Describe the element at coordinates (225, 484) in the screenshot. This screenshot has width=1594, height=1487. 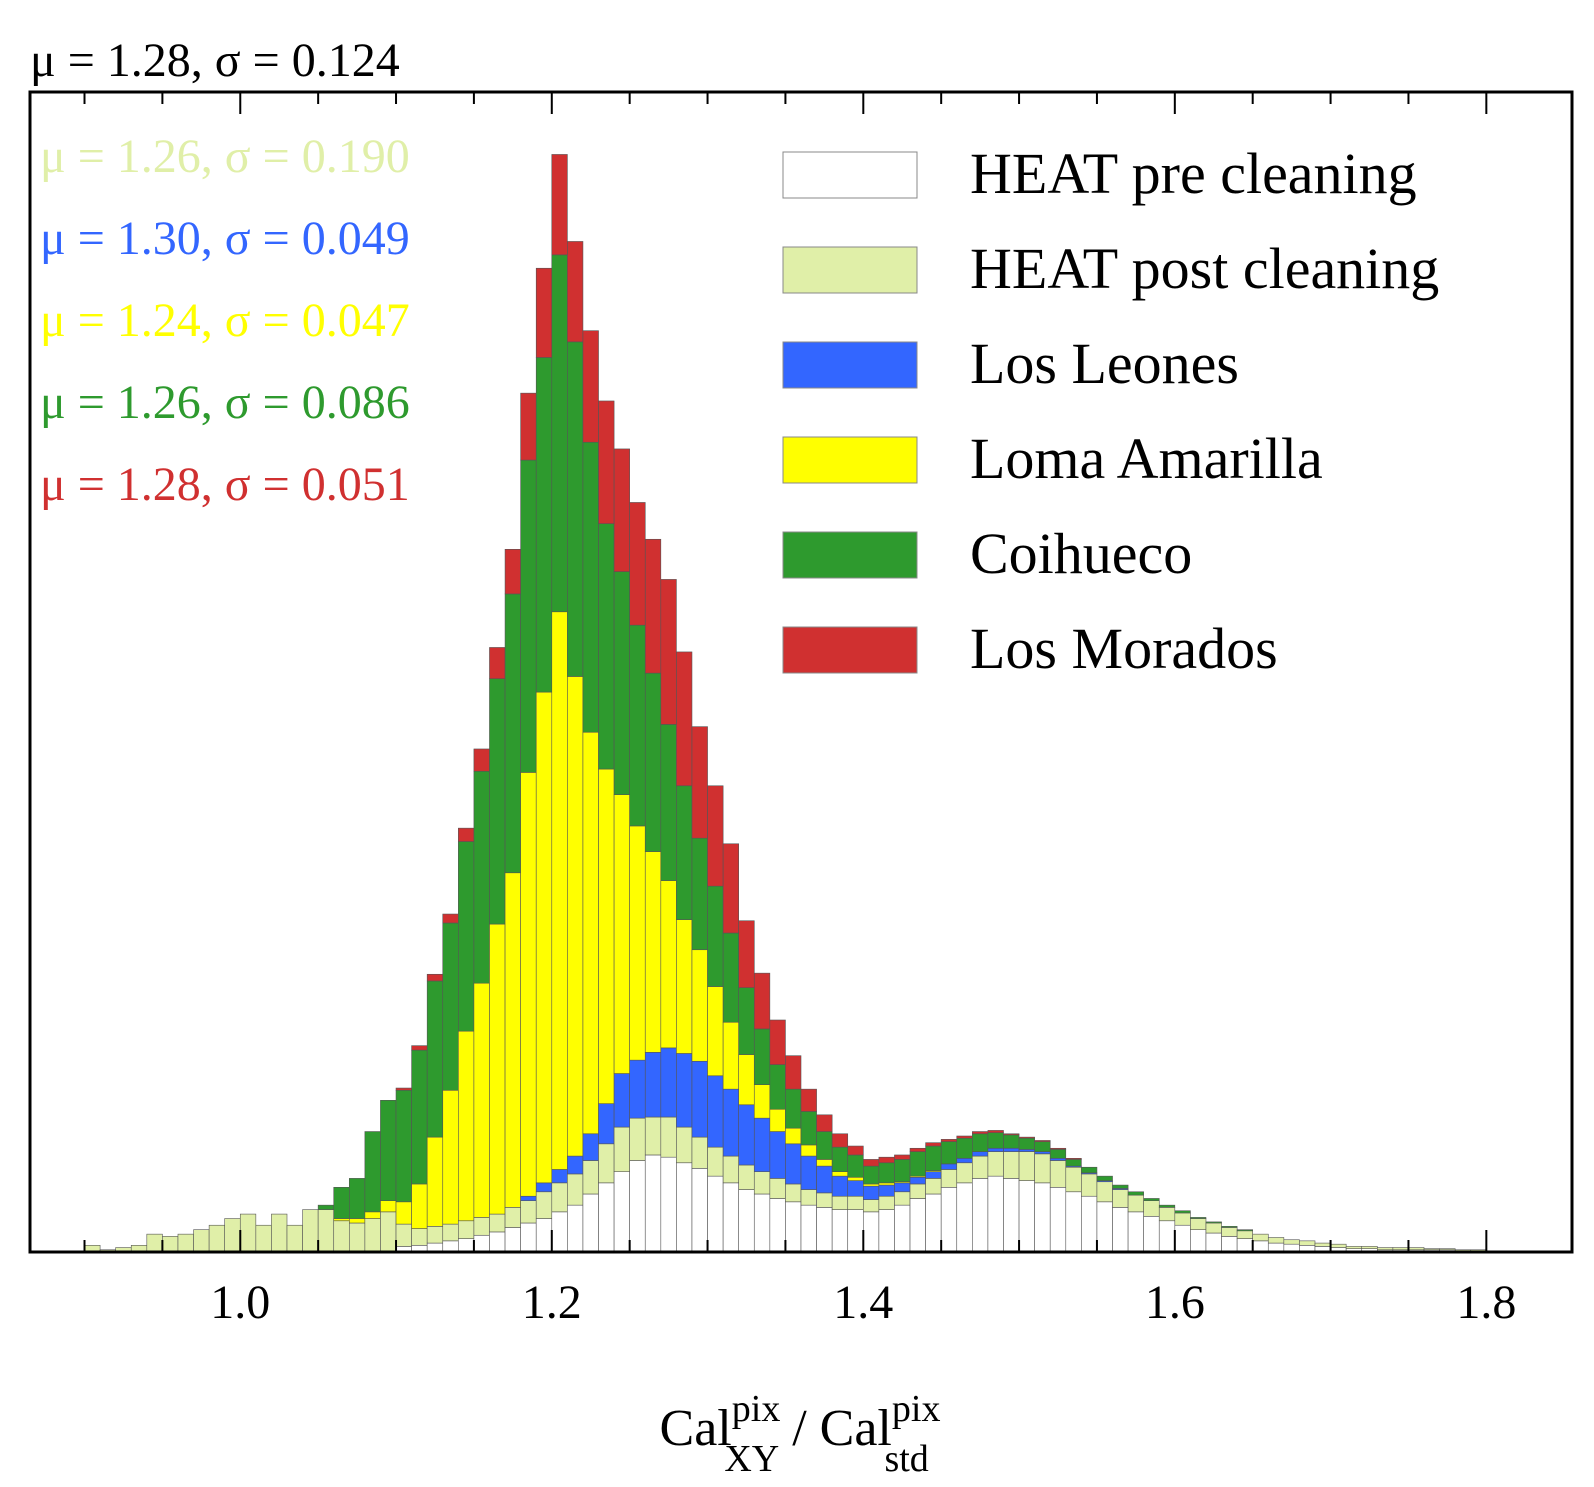
I see `stat-label-5: μ = 1.28, σ = 0.051` at that location.